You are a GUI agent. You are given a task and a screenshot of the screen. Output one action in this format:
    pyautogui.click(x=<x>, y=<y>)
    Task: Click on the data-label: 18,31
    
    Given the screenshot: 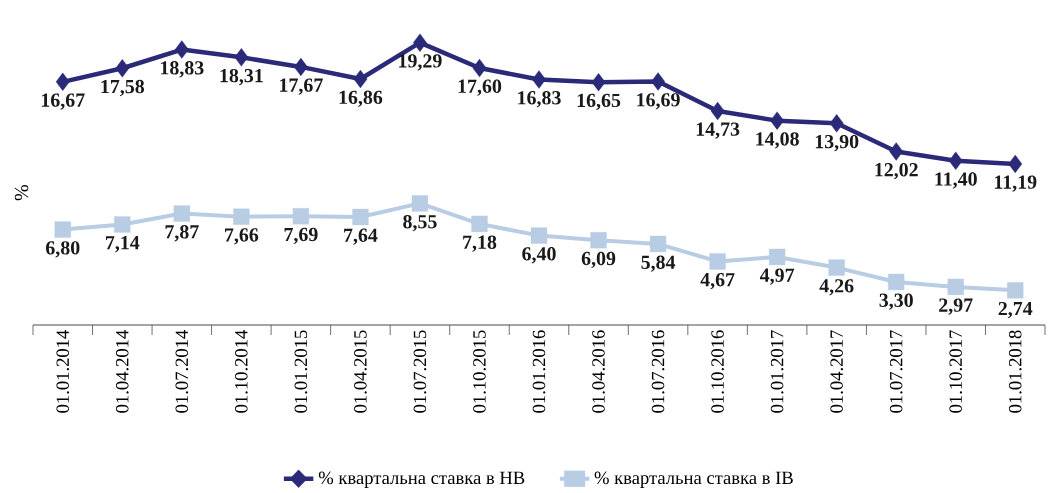 What is the action you would take?
    pyautogui.click(x=241, y=77)
    